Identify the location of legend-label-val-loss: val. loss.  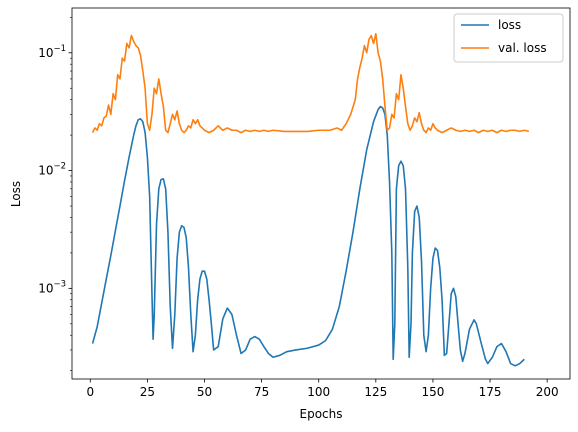
(522, 48).